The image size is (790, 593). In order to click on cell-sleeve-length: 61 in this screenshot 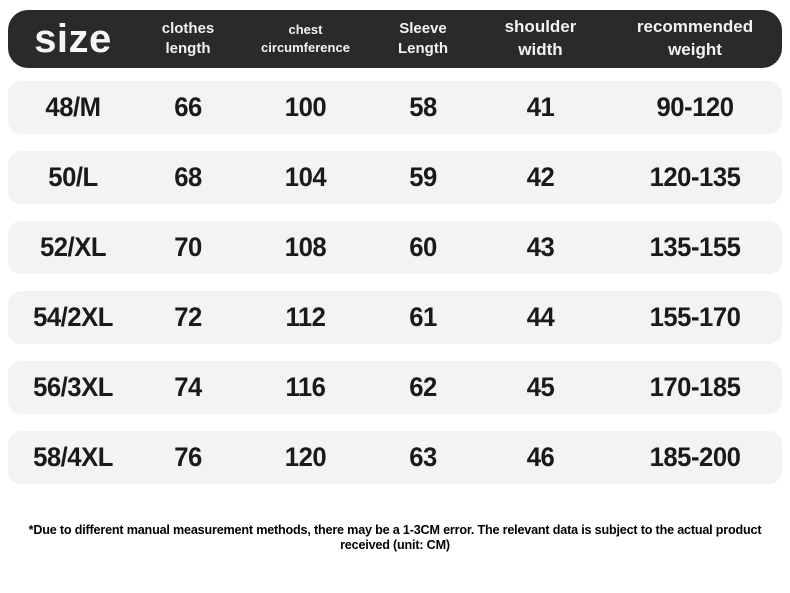, I will do `click(423, 317)`.